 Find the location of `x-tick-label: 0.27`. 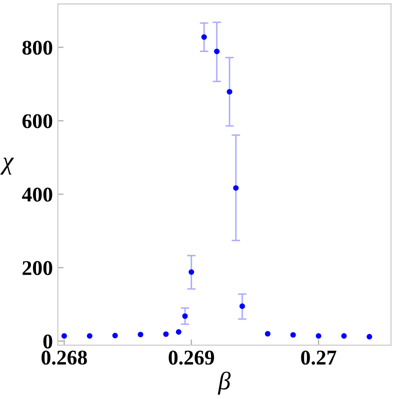

x-tick-label: 0.27 is located at coordinates (318, 357).